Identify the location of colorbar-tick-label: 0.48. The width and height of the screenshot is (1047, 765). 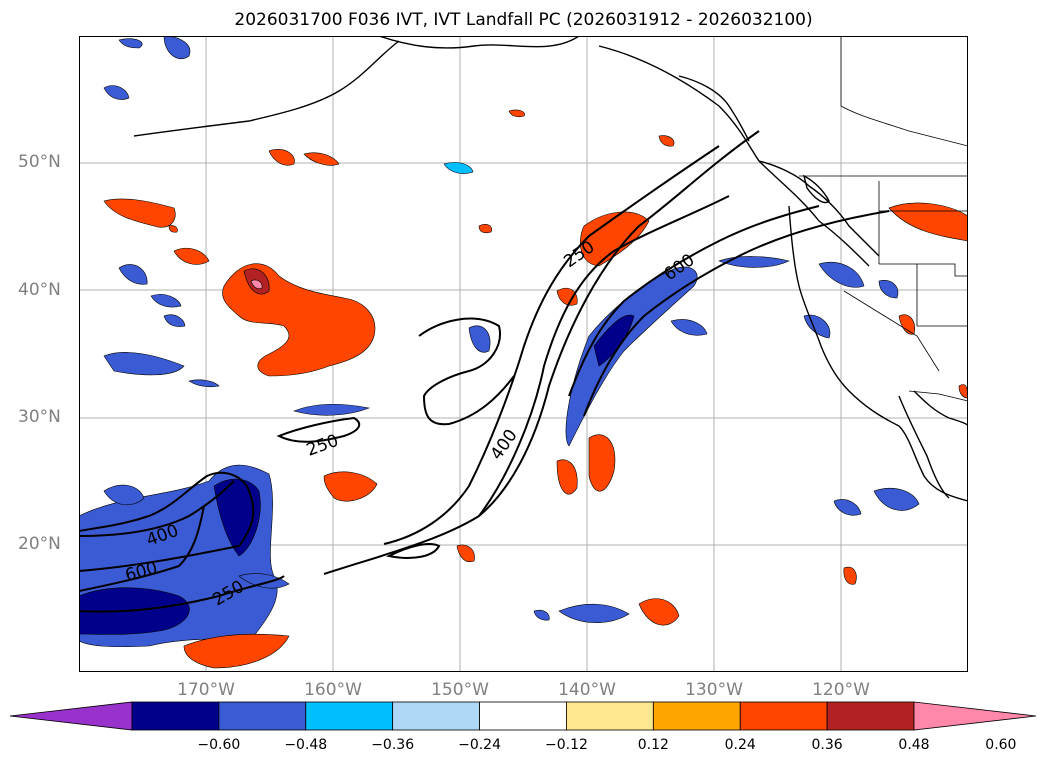
(914, 745).